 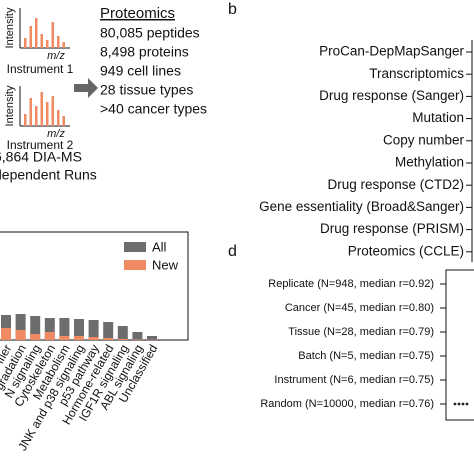 What do you see at coordinates (361, 332) in the screenshot?
I see `comparison-label: Tissue (N=28, median r=0.79)` at bounding box center [361, 332].